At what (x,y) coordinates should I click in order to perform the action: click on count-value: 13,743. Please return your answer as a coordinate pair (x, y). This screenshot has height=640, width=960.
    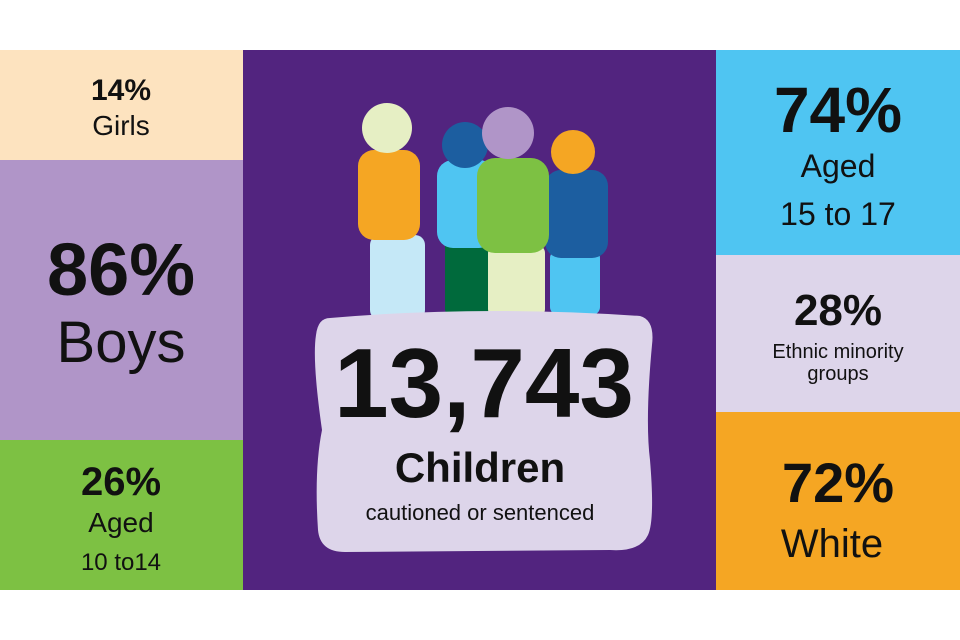
    Looking at the image, I should click on (484, 383).